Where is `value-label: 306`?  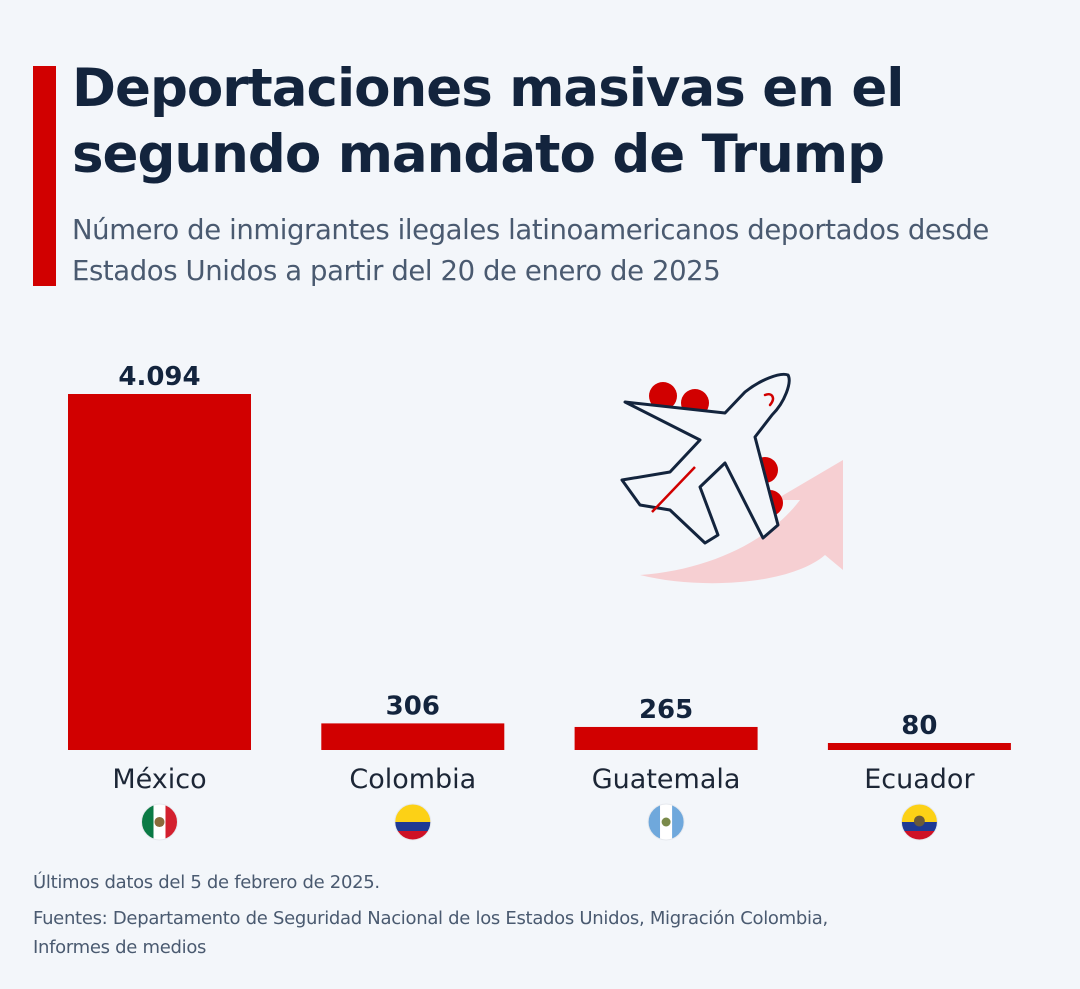
value-label: 306 is located at coordinates (413, 706).